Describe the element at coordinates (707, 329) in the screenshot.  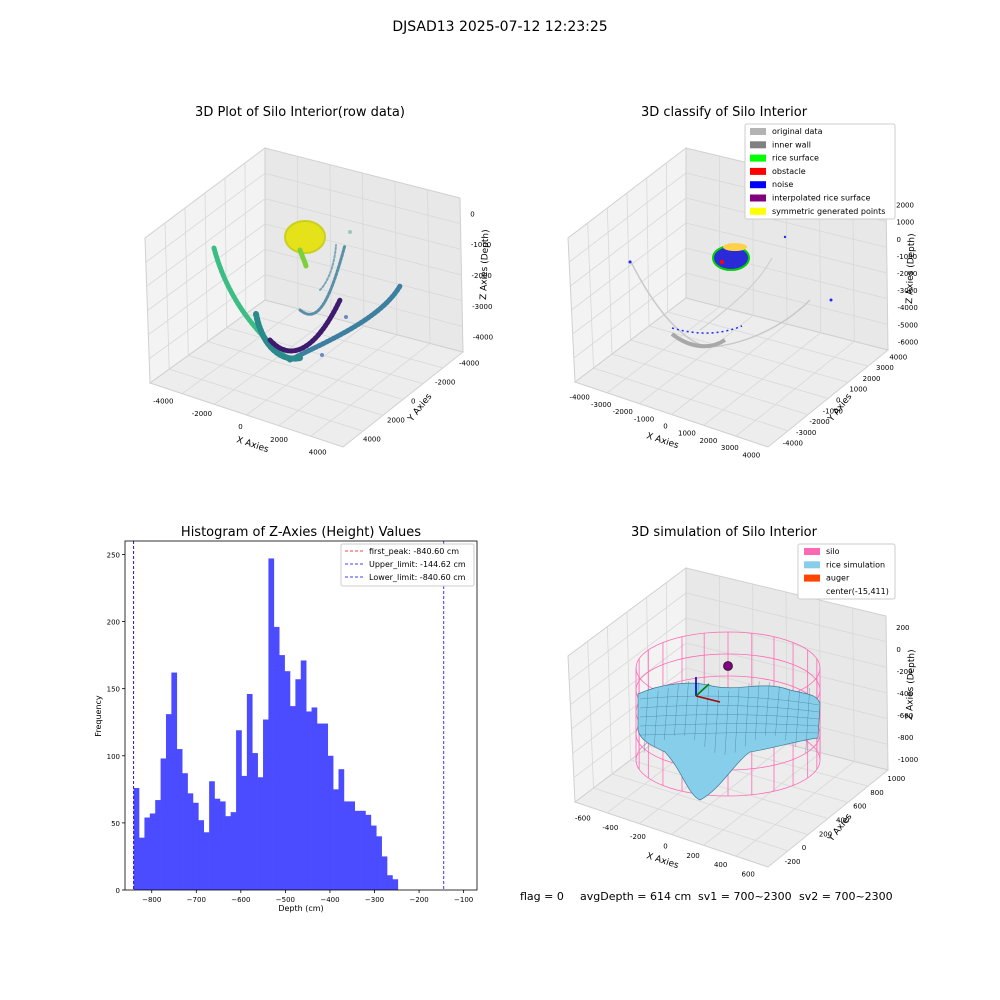
I see `panel-2-noise-arc` at that location.